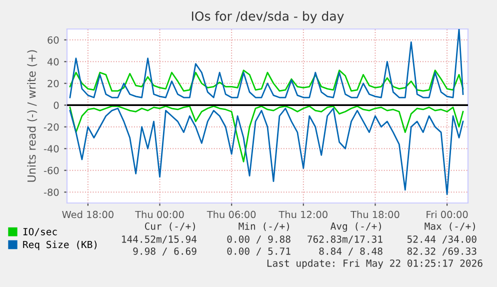  I want to click on y-tick-label: -80, so click(51, 192).